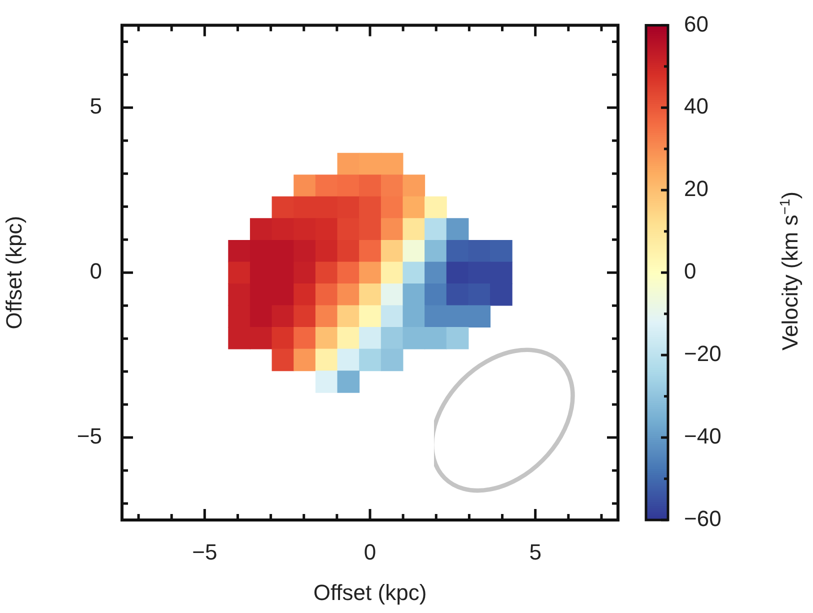  Describe the element at coordinates (370, 592) in the screenshot. I see `x-axis-title: Offset (kpc)` at that location.